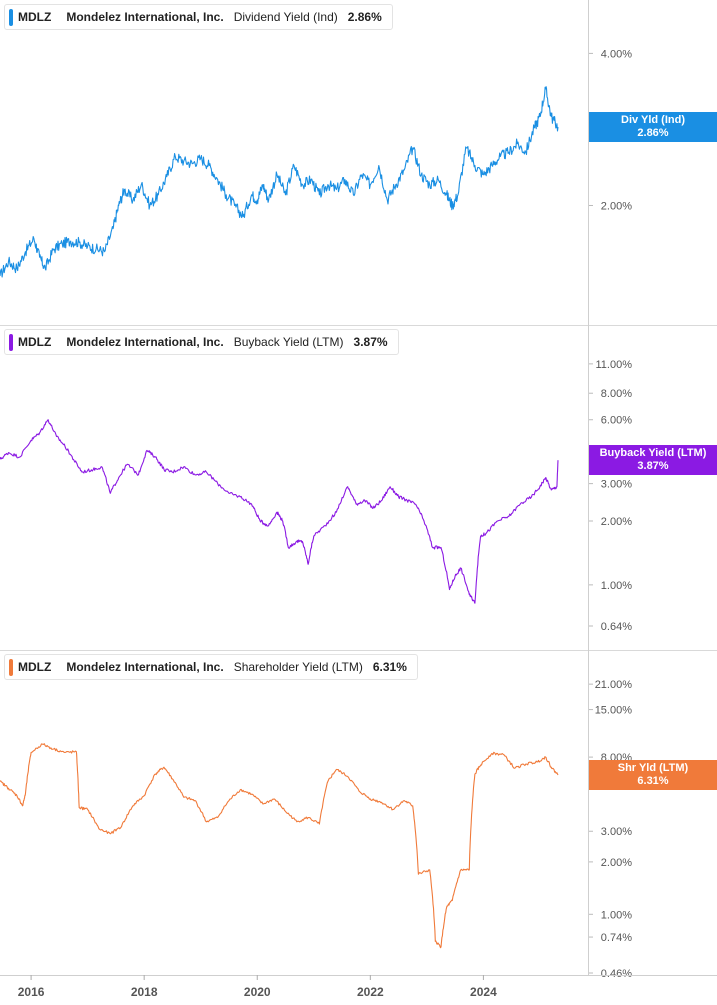  I want to click on shareholder-yield-value-tag: Shr Yld (LTM) 6.31%, so click(653, 775).